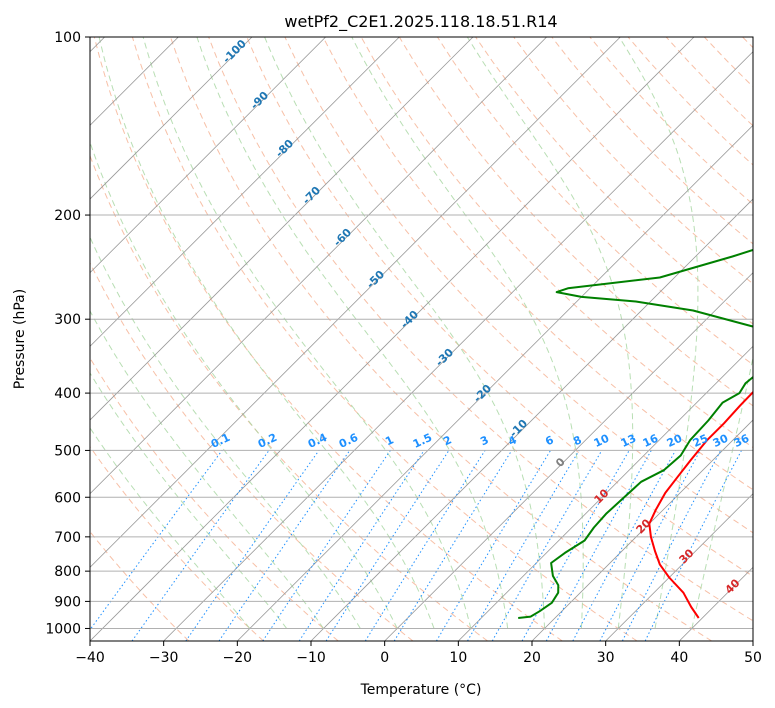 The height and width of the screenshot is (708, 775). What do you see at coordinates (606, 658) in the screenshot?
I see `x-tick-label: 30` at bounding box center [606, 658].